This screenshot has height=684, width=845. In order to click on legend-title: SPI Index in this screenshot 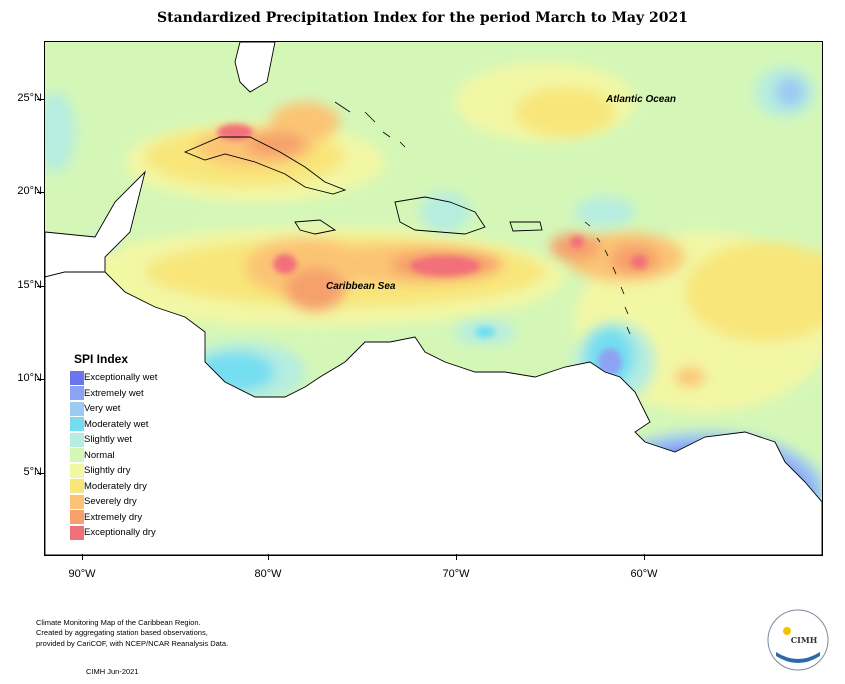, I will do `click(101, 359)`.